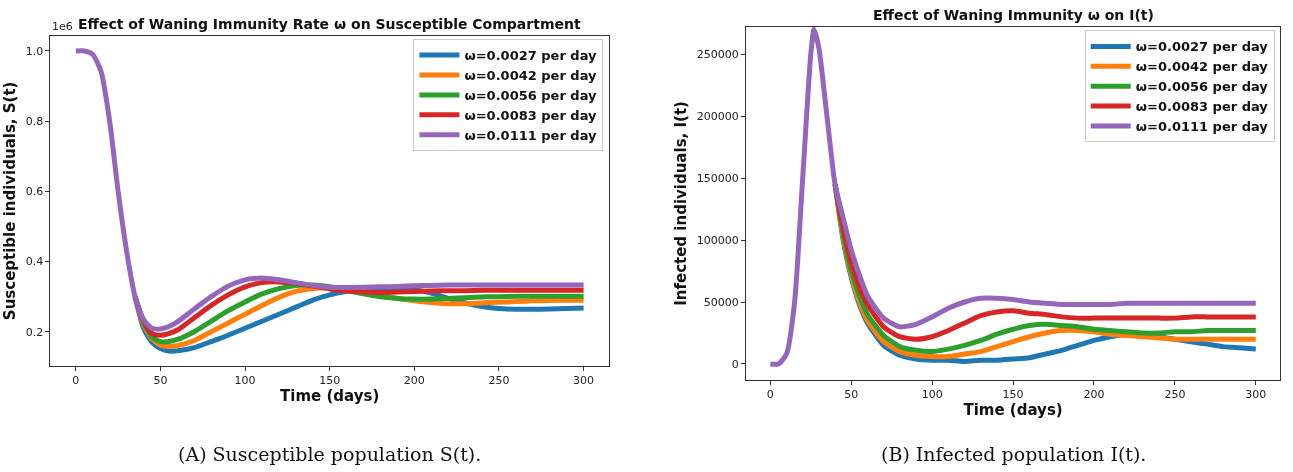 This screenshot has width=1293, height=472. What do you see at coordinates (34, 51) in the screenshot?
I see `y-tick-label: 1.0` at bounding box center [34, 51].